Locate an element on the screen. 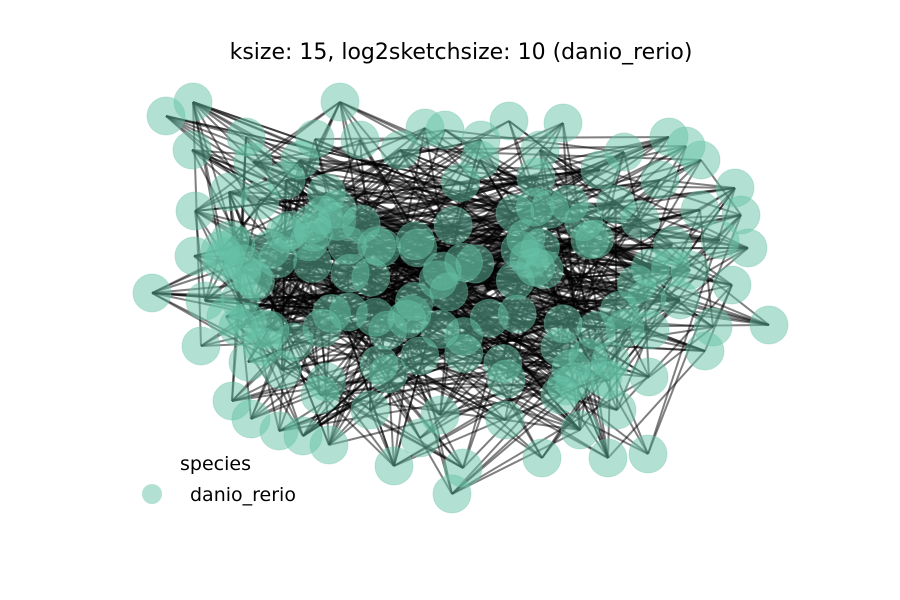  legend-label-danio-rerio: danio_rerio is located at coordinates (243, 495).